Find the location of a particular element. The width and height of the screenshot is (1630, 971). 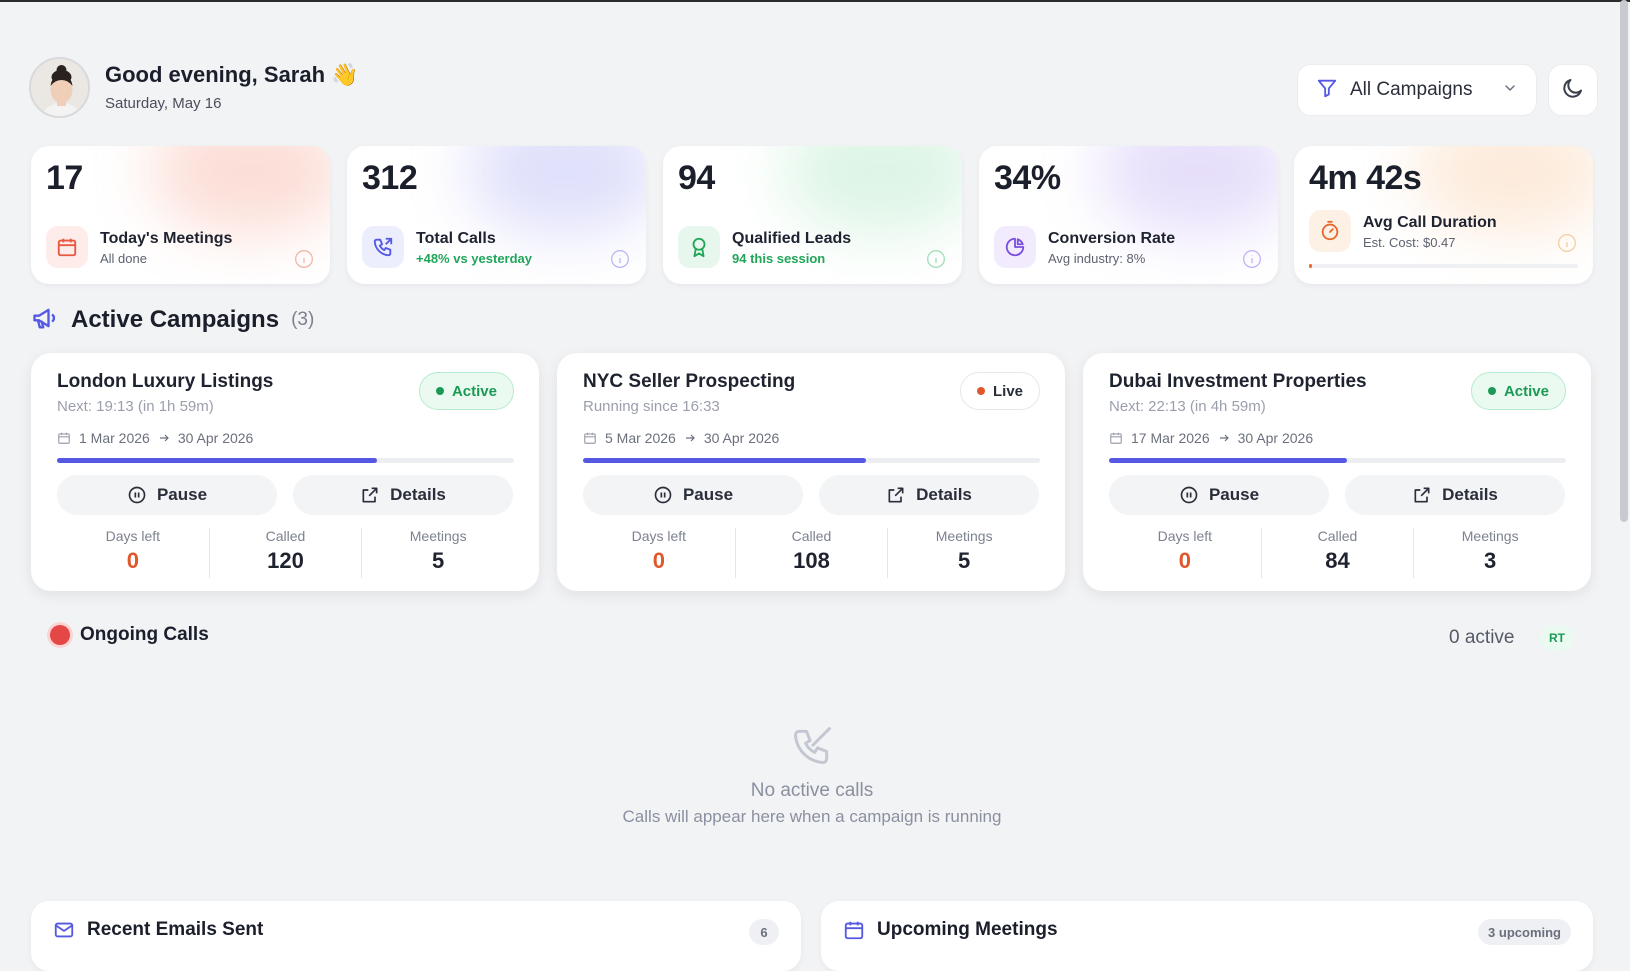

called-value: 84 is located at coordinates (1337, 560).